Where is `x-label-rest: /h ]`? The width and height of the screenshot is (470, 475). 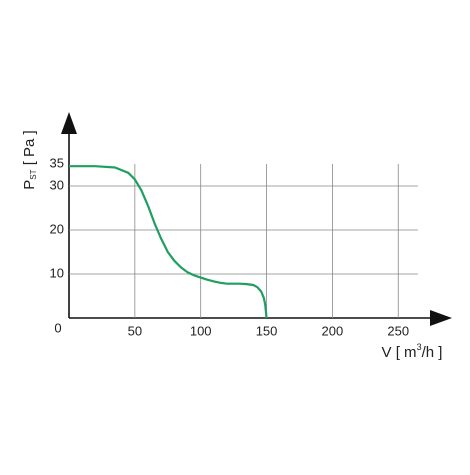 x-label-rest: /h ] is located at coordinates (432, 352).